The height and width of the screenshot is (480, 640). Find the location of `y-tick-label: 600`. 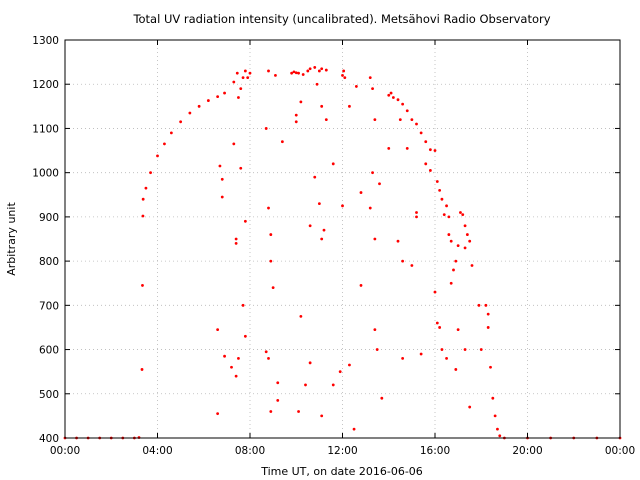

y-tick-label: 600 is located at coordinates (49, 351).